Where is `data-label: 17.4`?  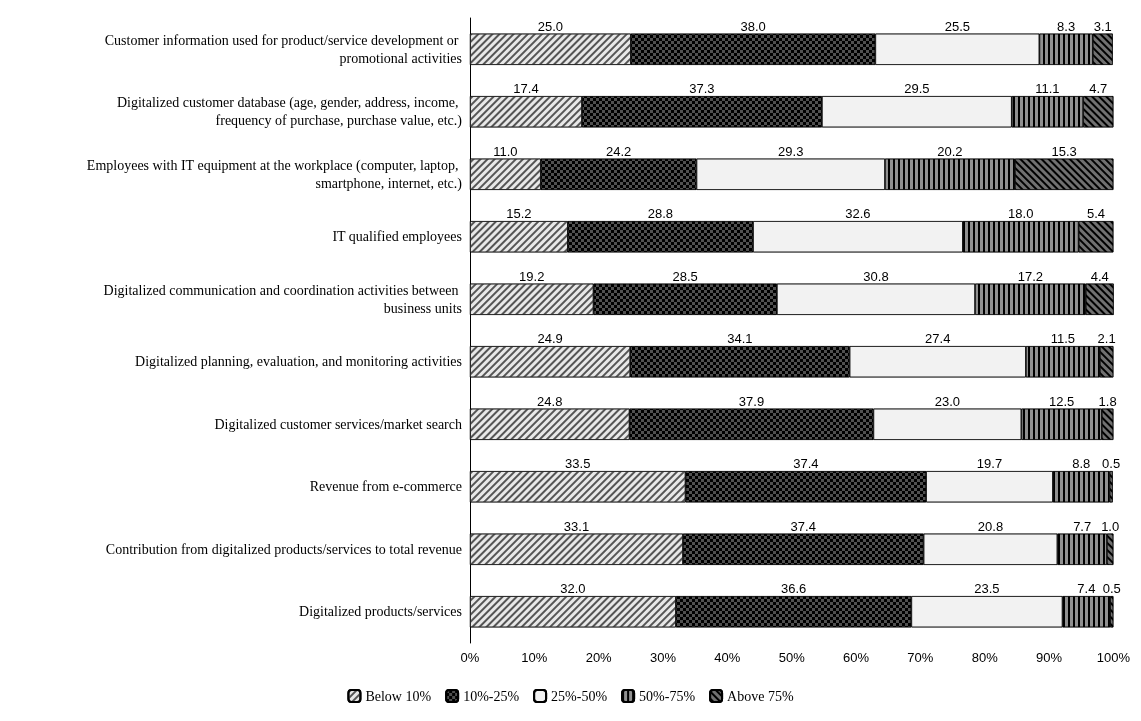 data-label: 17.4 is located at coordinates (526, 89).